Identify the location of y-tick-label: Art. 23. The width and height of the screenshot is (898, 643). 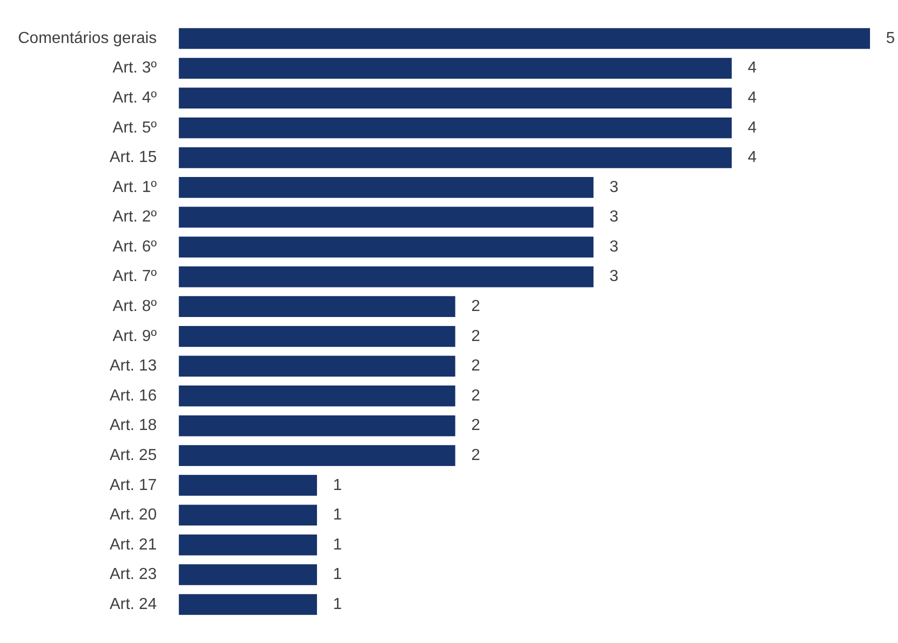
(133, 575).